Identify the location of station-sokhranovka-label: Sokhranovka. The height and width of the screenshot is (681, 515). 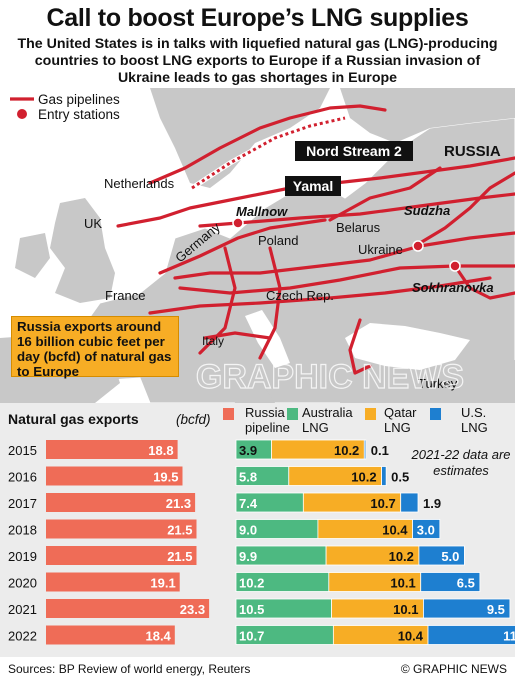
(453, 287).